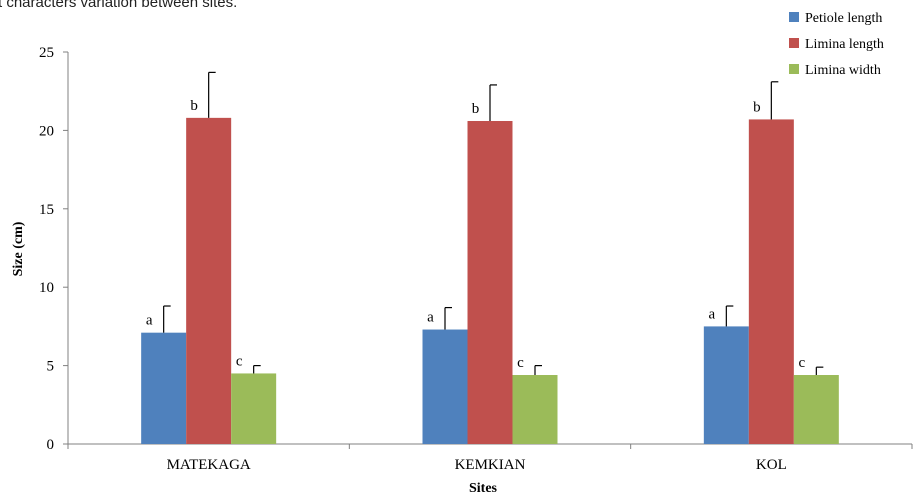 The image size is (919, 497). Describe the element at coordinates (46, 131) in the screenshot. I see `y-tick-label: 20` at that location.